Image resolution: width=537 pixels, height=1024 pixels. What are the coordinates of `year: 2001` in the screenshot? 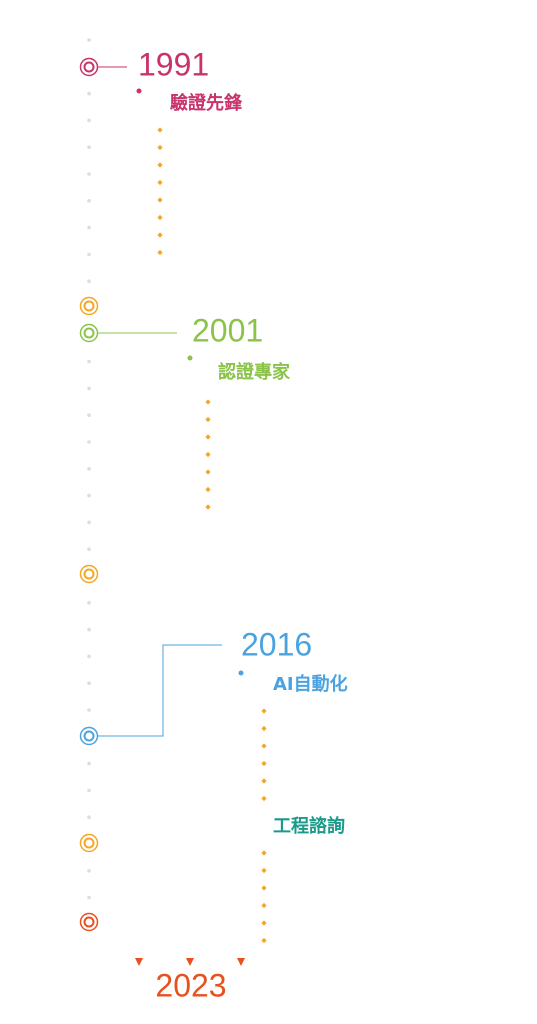 It's located at (227, 330).